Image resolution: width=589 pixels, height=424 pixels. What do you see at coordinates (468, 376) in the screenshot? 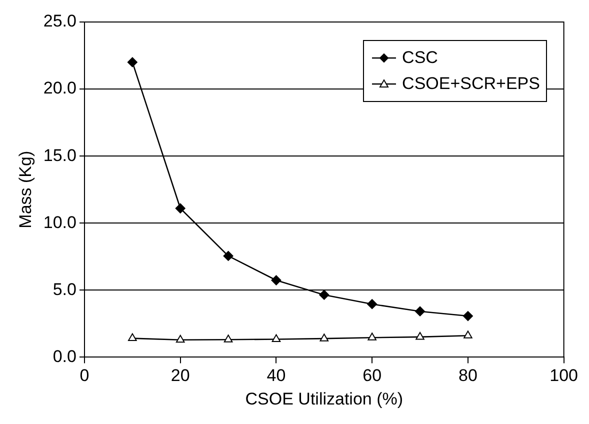
I see `x-tick-label: 80` at bounding box center [468, 376].